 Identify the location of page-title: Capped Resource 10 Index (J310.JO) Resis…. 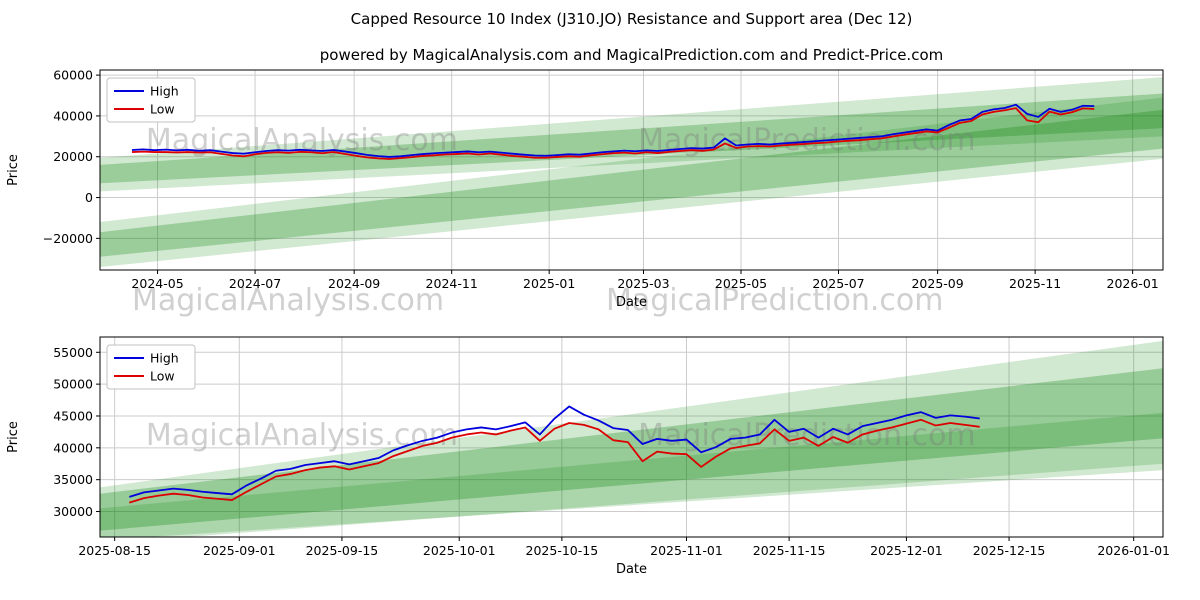
(631, 19).